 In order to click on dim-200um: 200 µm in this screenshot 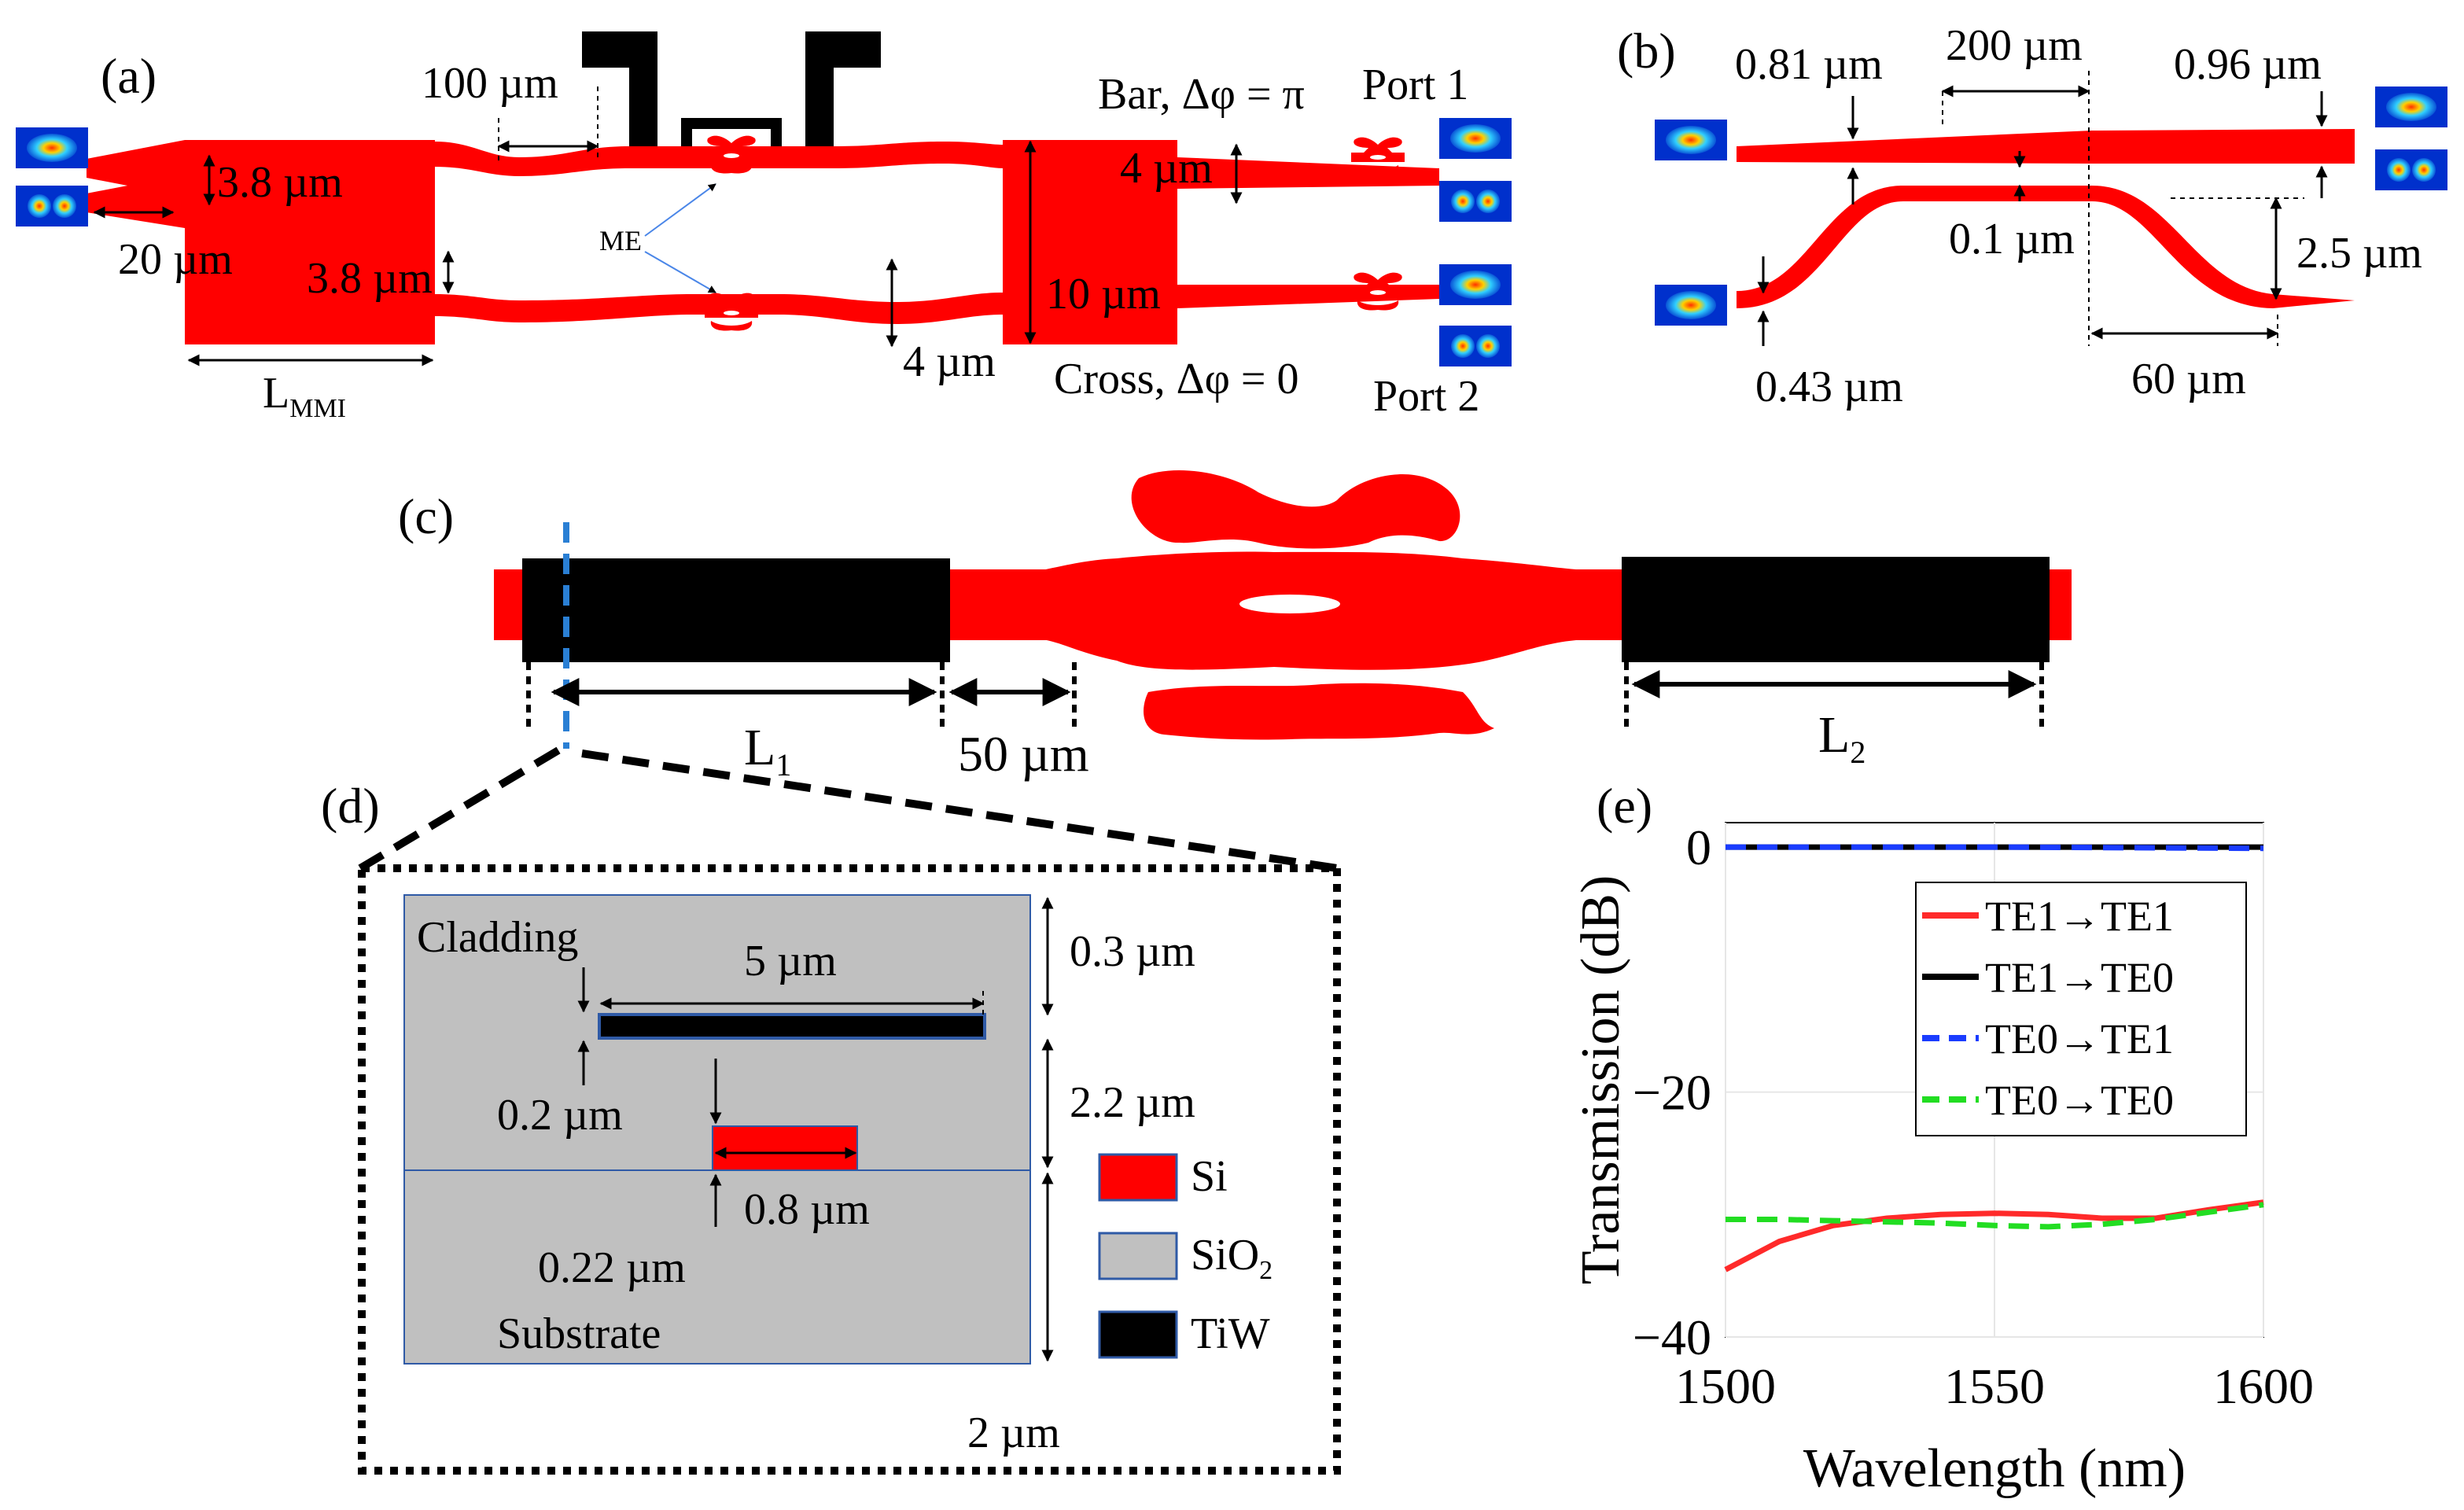, I will do `click(2014, 46)`.